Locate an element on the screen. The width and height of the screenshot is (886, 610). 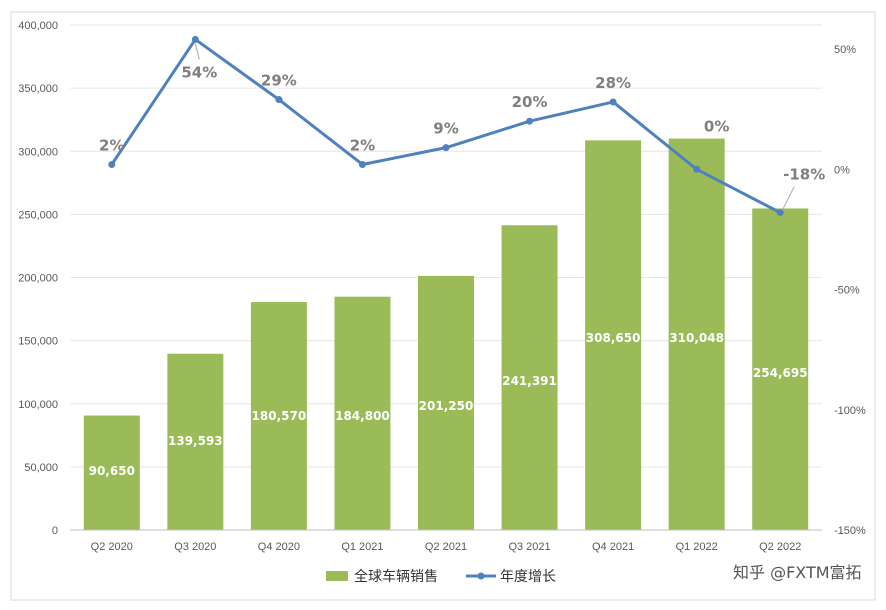
x-tick-label: Q3 2020 is located at coordinates (195, 547).